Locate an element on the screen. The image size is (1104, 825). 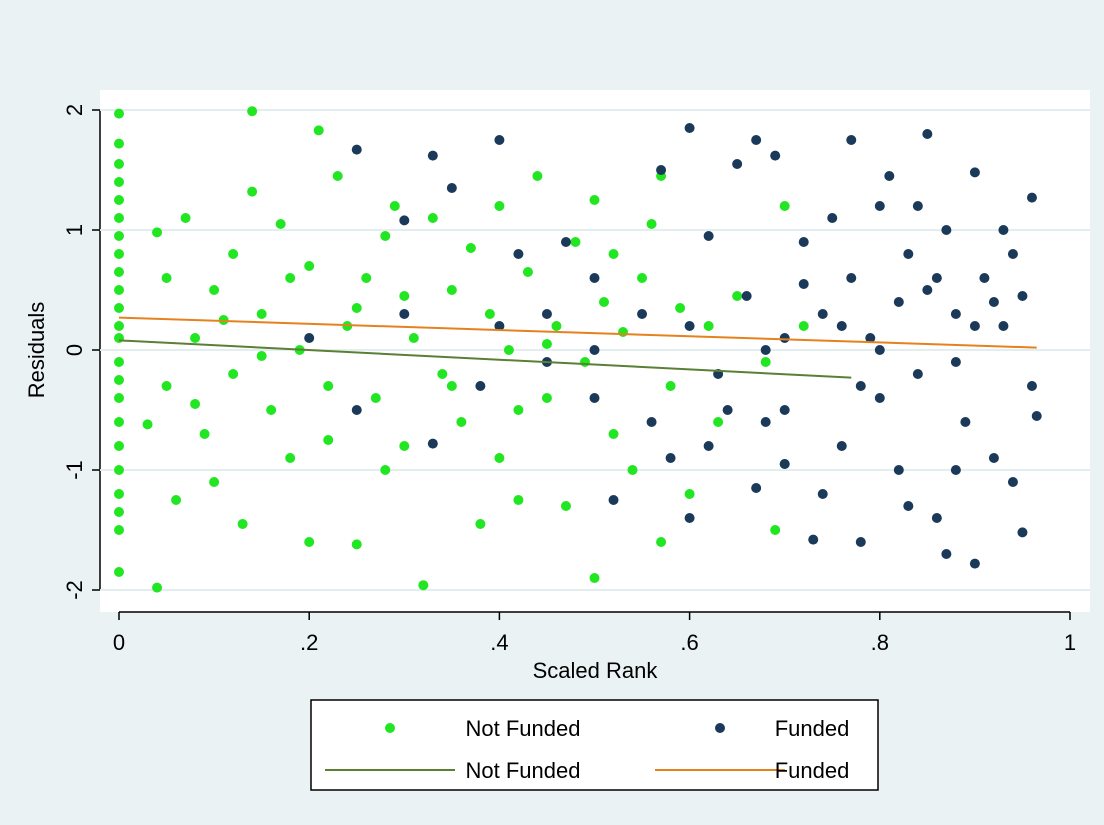
y-axis-title: Residuals is located at coordinates (36, 350).